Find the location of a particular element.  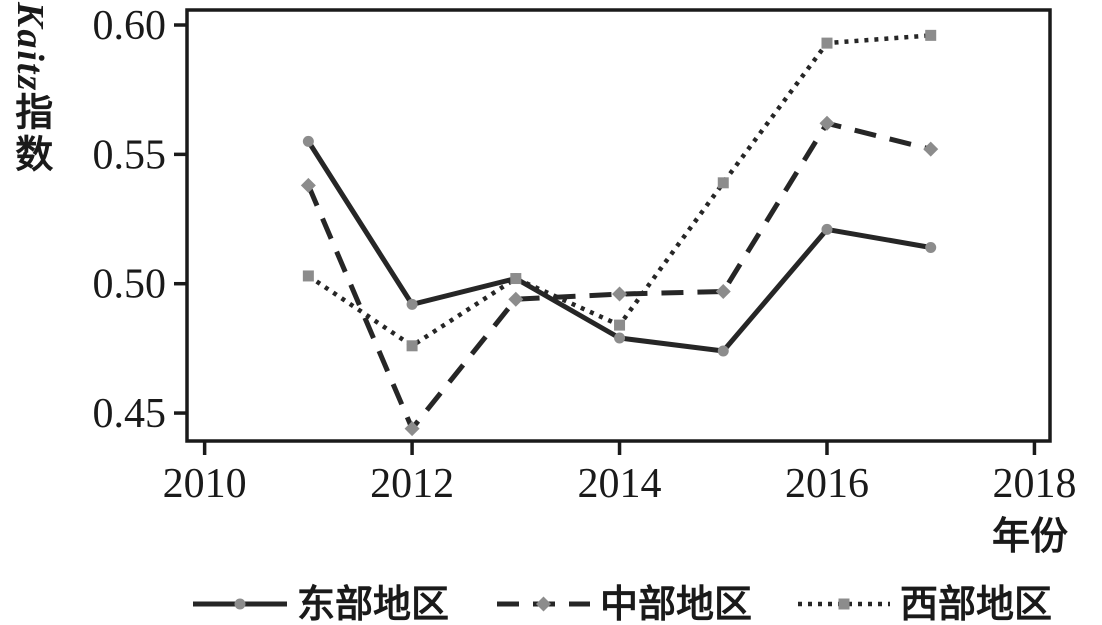

legend-marker-diamond is located at coordinates (543, 604).